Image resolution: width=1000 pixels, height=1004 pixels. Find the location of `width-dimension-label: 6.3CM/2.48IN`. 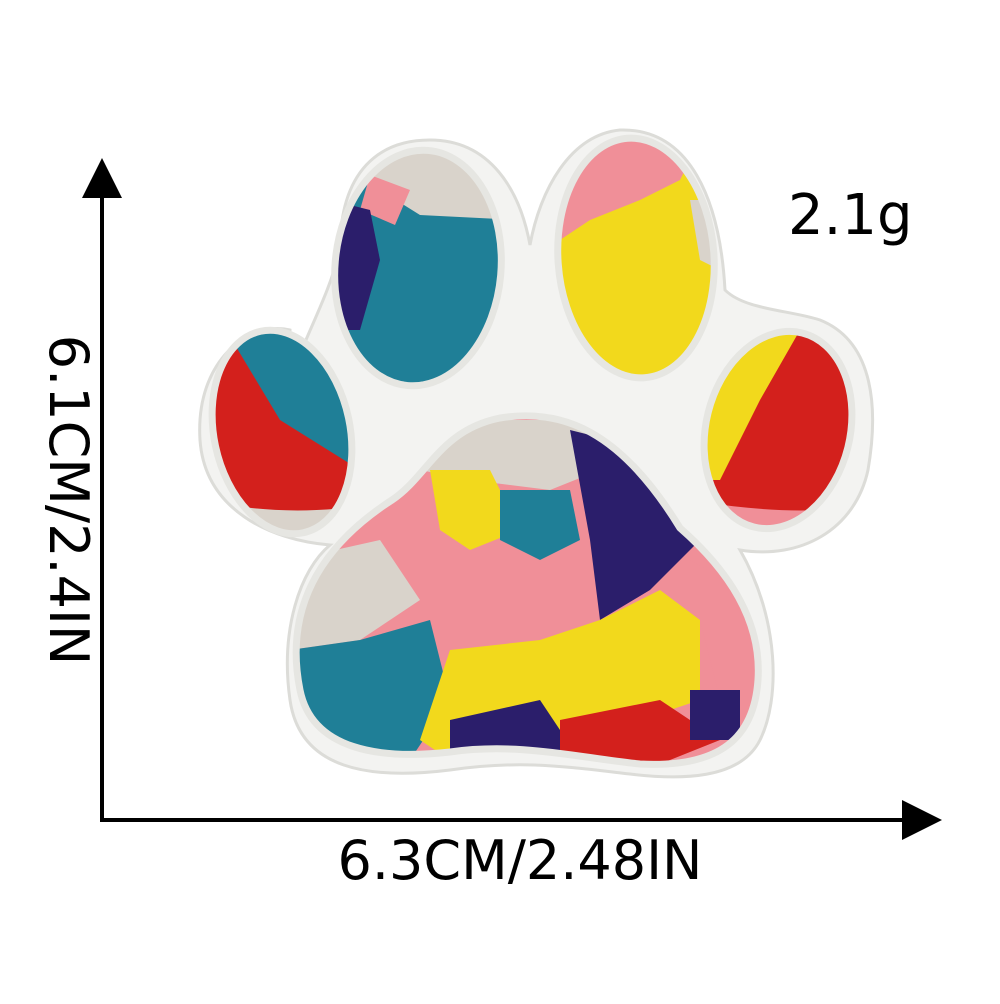

width-dimension-label: 6.3CM/2.48IN is located at coordinates (520, 860).